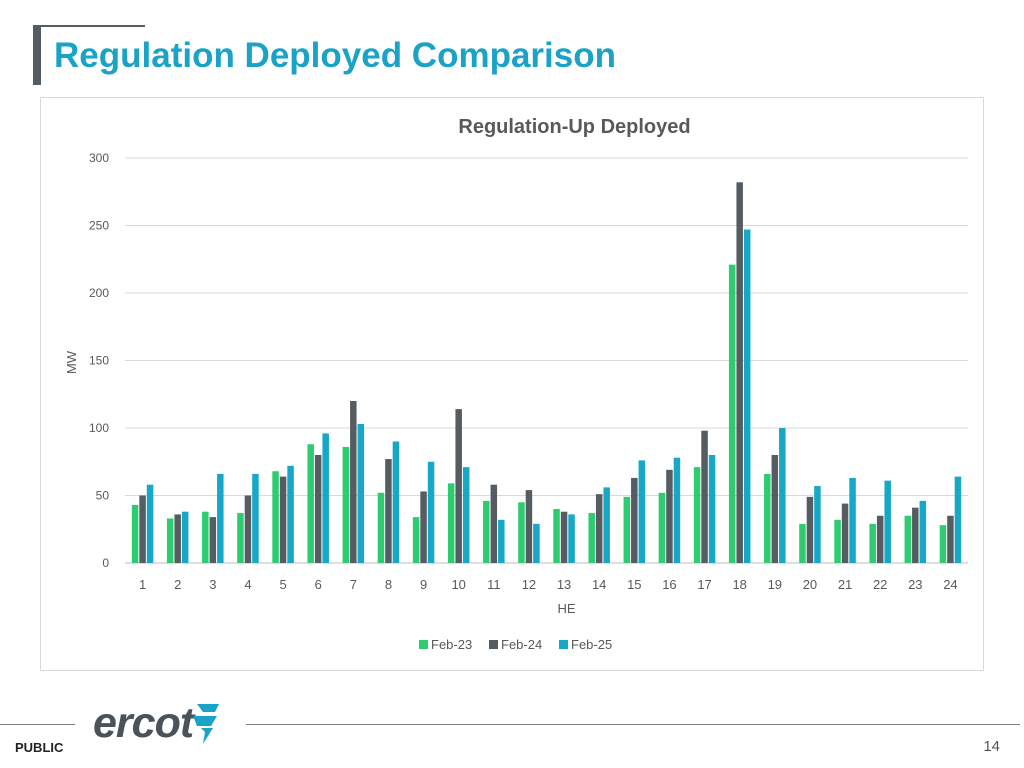 Image resolution: width=1024 pixels, height=768 pixels. What do you see at coordinates (388, 584) in the screenshot?
I see `x-tick-label: 8` at bounding box center [388, 584].